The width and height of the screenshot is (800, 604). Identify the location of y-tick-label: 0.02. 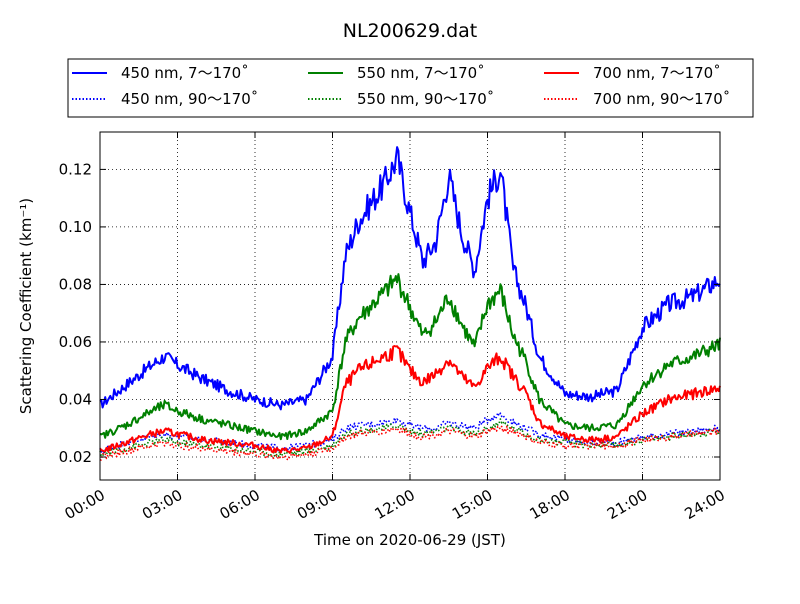
(75, 457).